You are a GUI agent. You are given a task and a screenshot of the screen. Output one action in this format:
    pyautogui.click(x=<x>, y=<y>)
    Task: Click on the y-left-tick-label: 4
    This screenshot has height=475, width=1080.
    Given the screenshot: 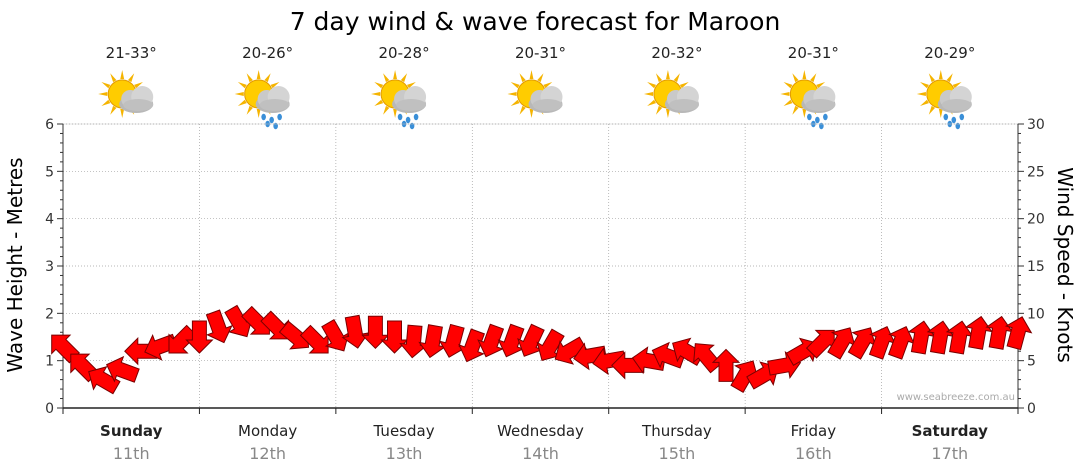 What is the action you would take?
    pyautogui.click(x=49, y=220)
    